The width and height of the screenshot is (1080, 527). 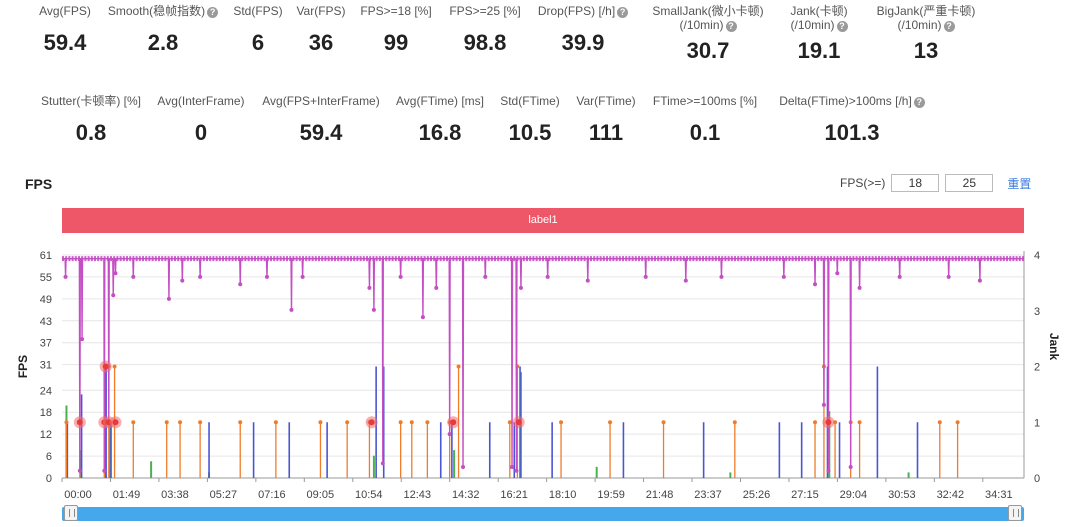 What do you see at coordinates (819, 50) in the screenshot?
I see `metric-value: 19.1` at bounding box center [819, 50].